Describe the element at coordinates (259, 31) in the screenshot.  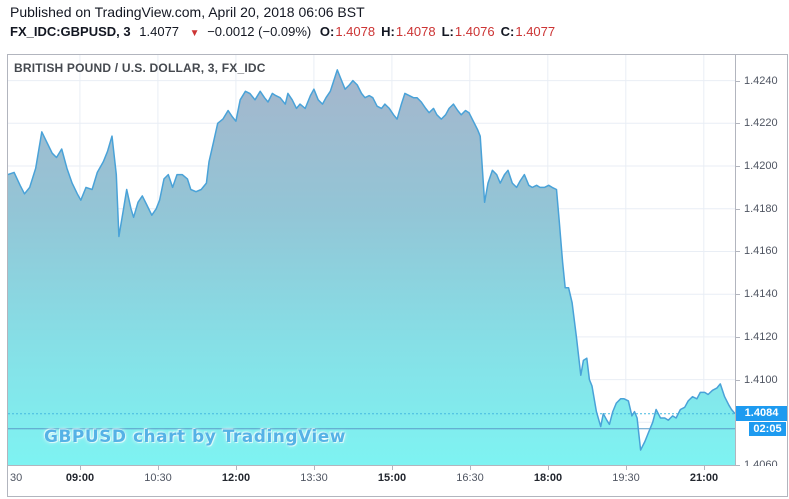
I see `price-change: −0.0012 (−0.09%)` at that location.